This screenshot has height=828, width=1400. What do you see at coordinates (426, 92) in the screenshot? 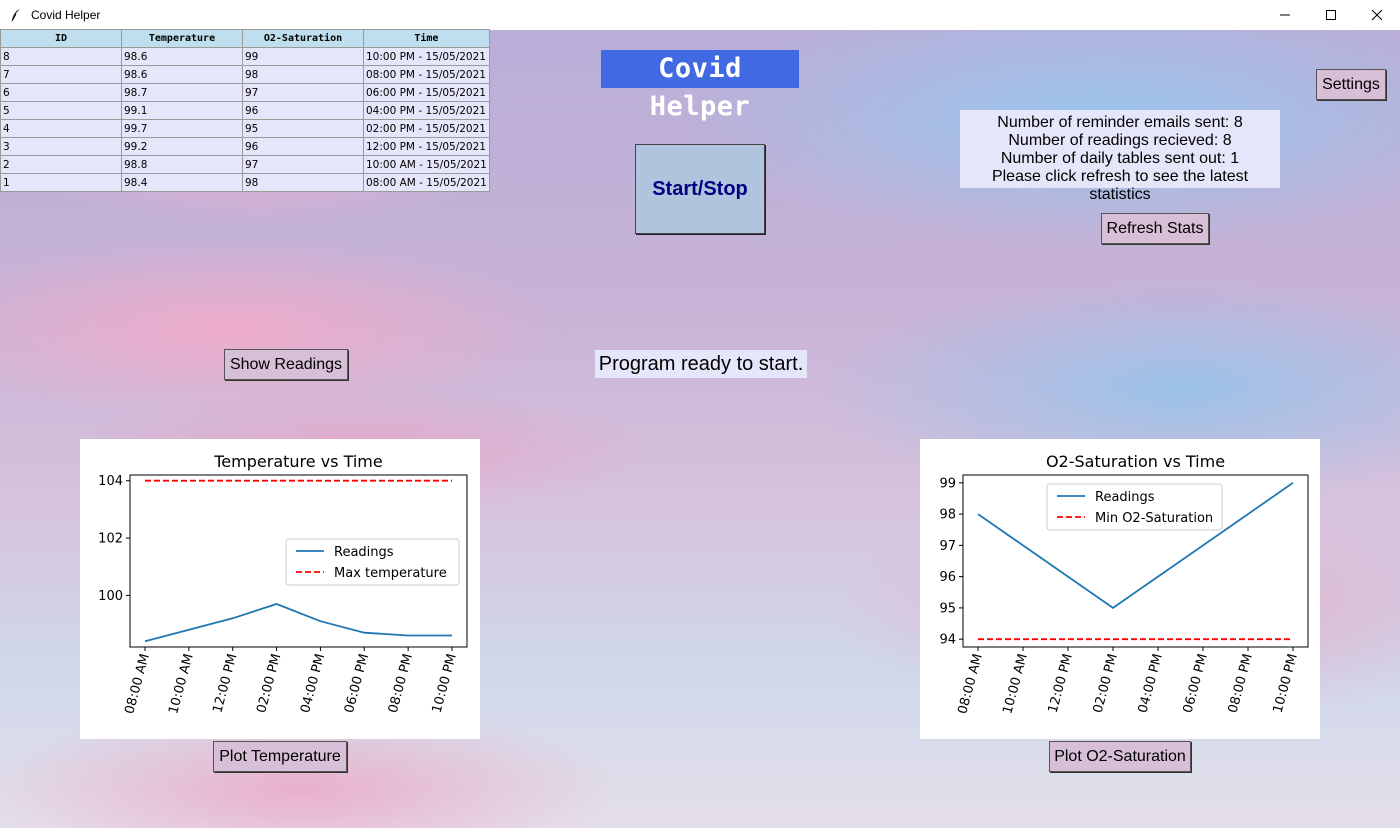
I see `cell-time: 06:00 PM - 15/05/2021` at bounding box center [426, 92].